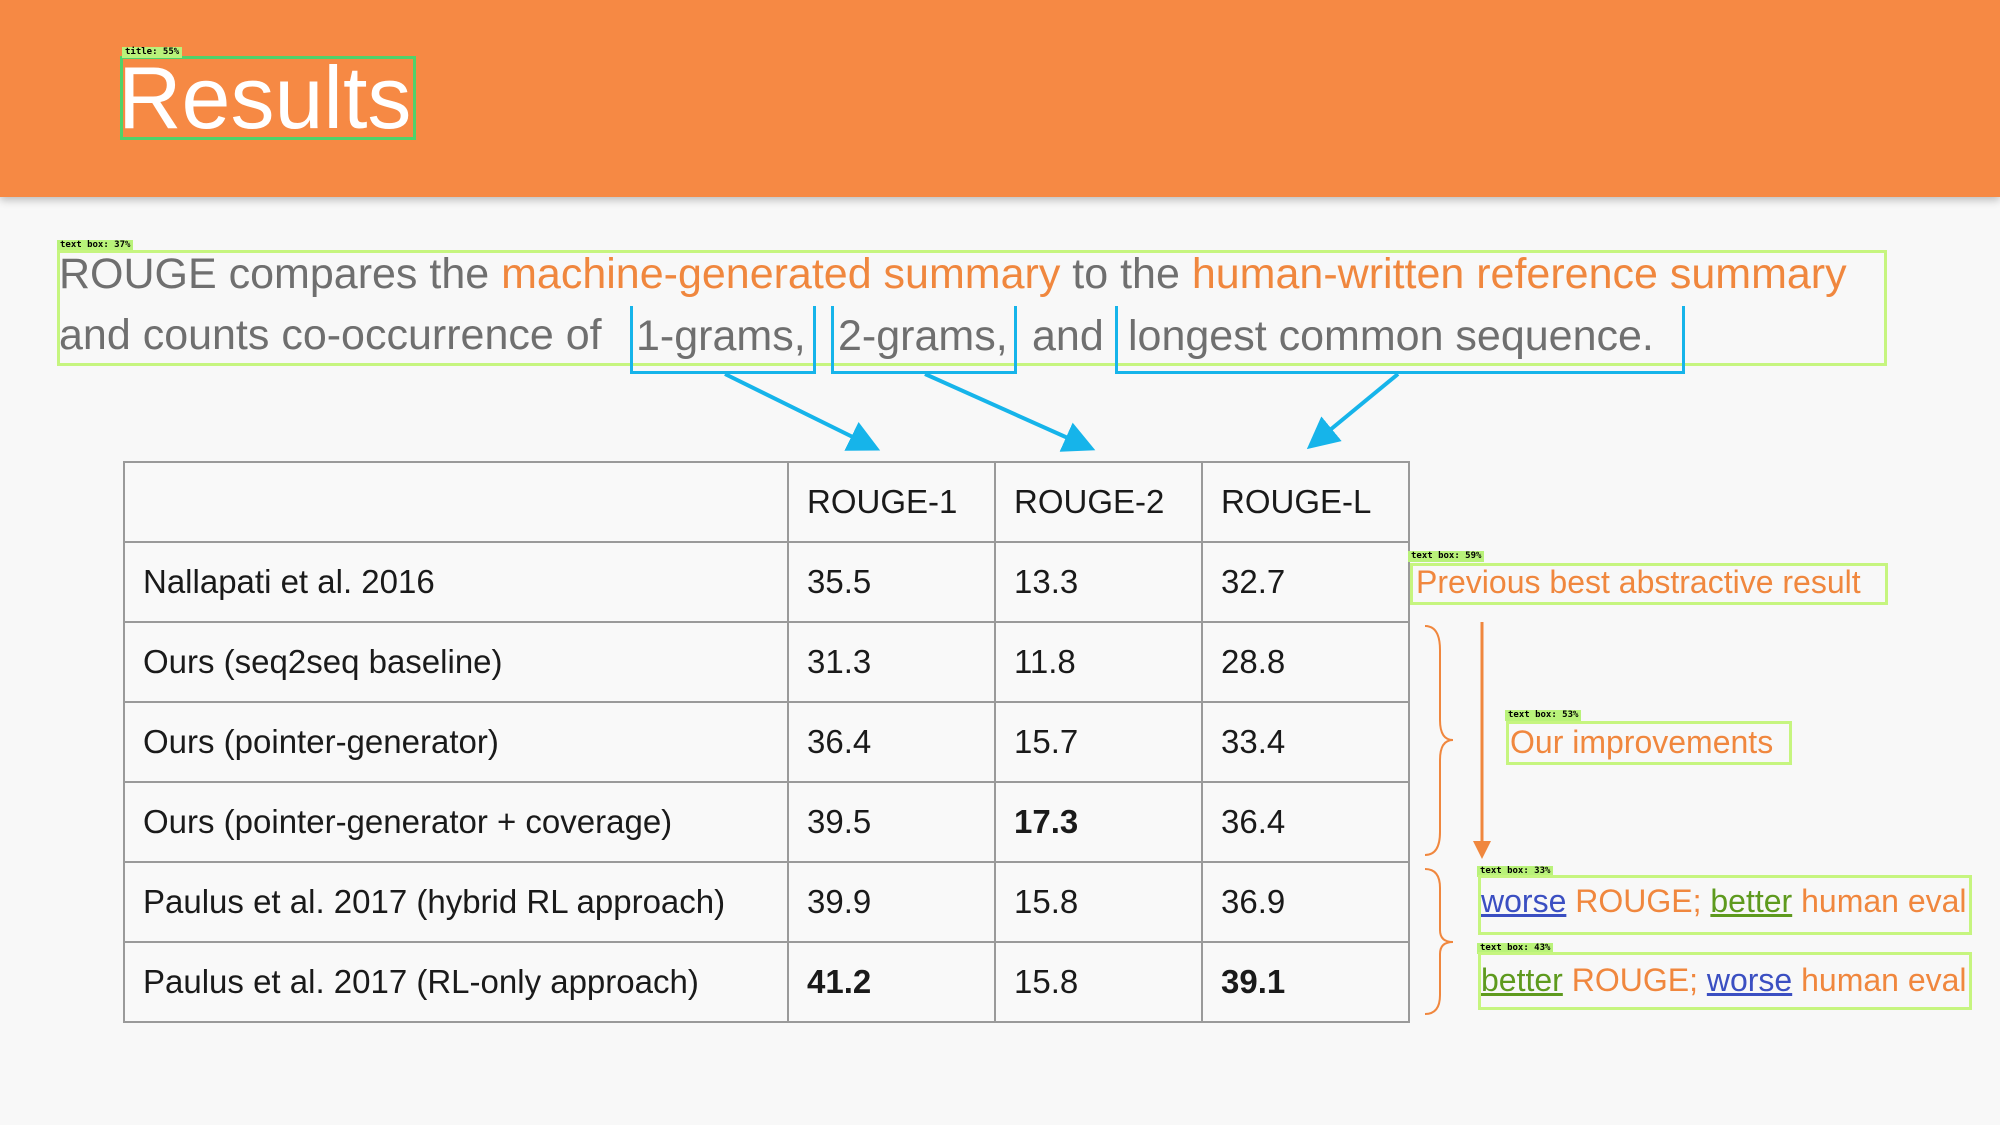  I want to click on better-rouge-note: better ROUGE; worse human eval, so click(1724, 980).